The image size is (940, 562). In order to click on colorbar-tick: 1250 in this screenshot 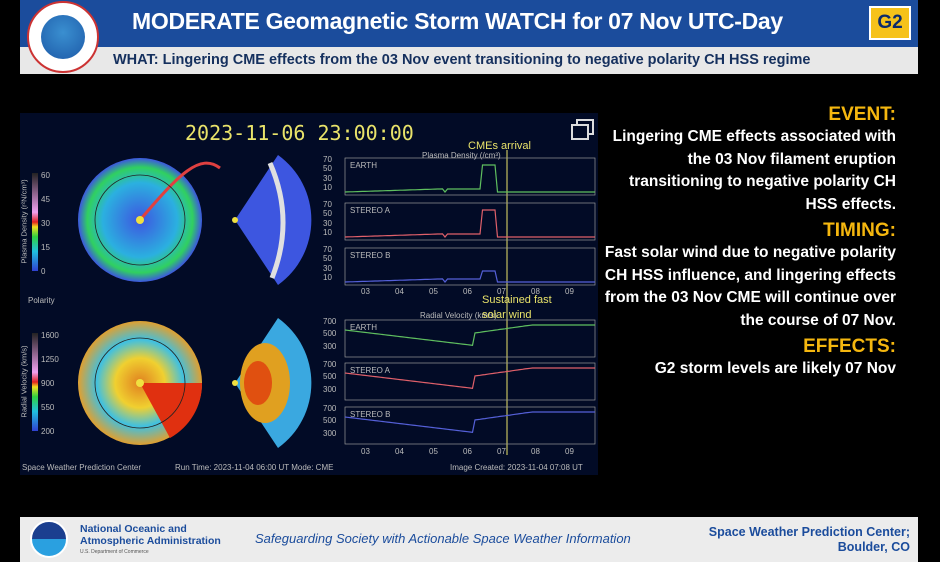, I will do `click(50, 359)`.